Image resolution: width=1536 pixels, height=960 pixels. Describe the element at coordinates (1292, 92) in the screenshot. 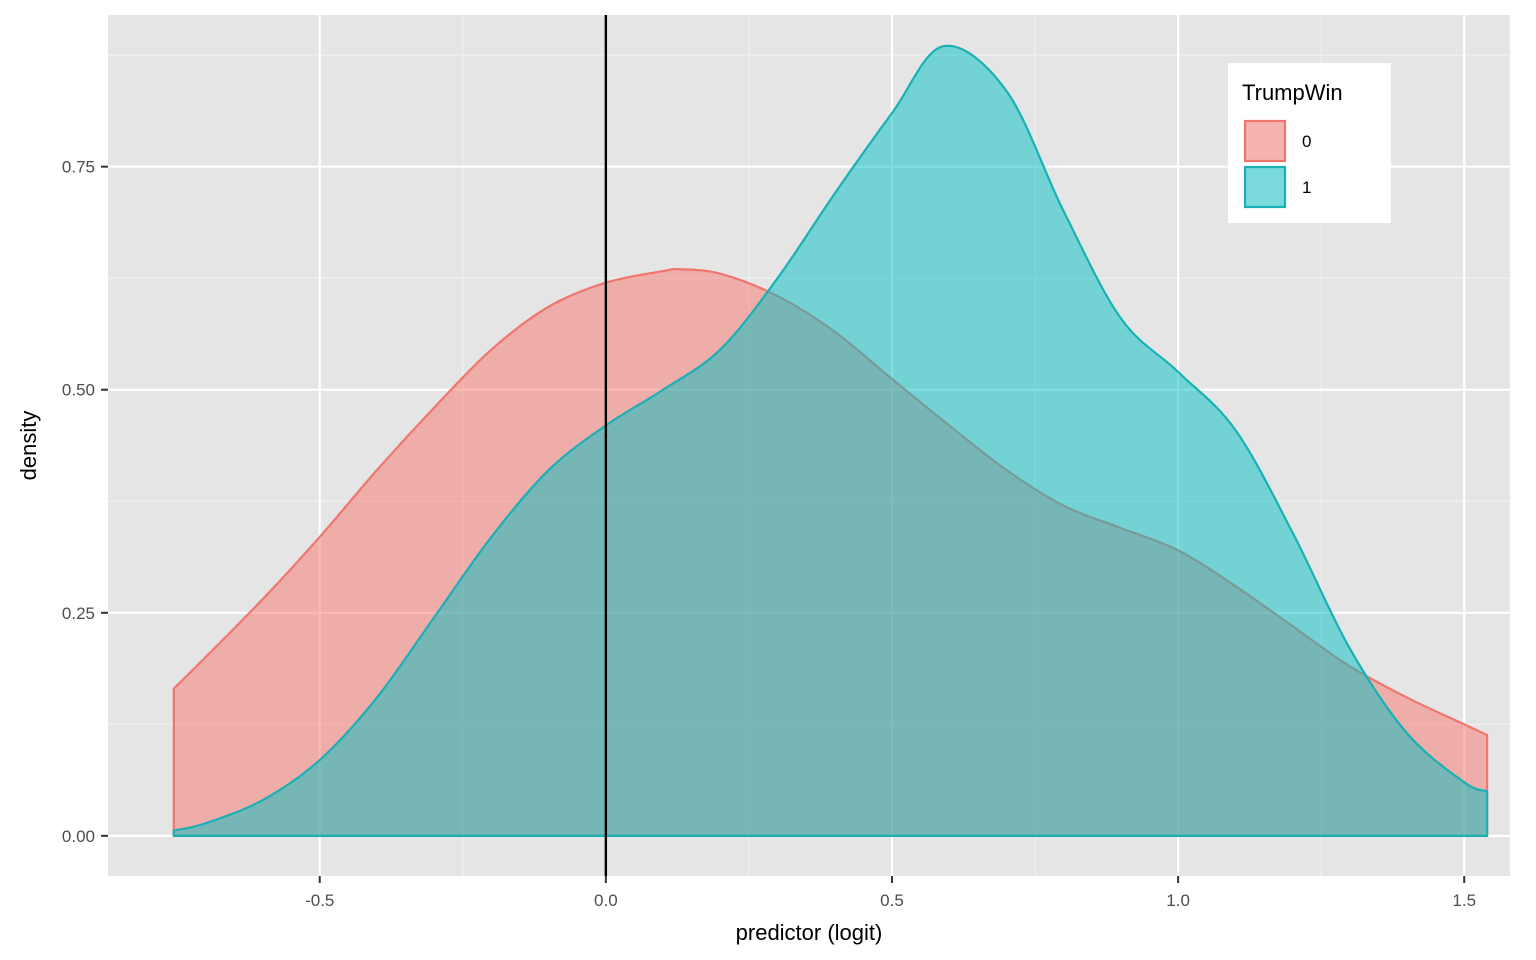

I see `legend-title: TrumpWin` at that location.